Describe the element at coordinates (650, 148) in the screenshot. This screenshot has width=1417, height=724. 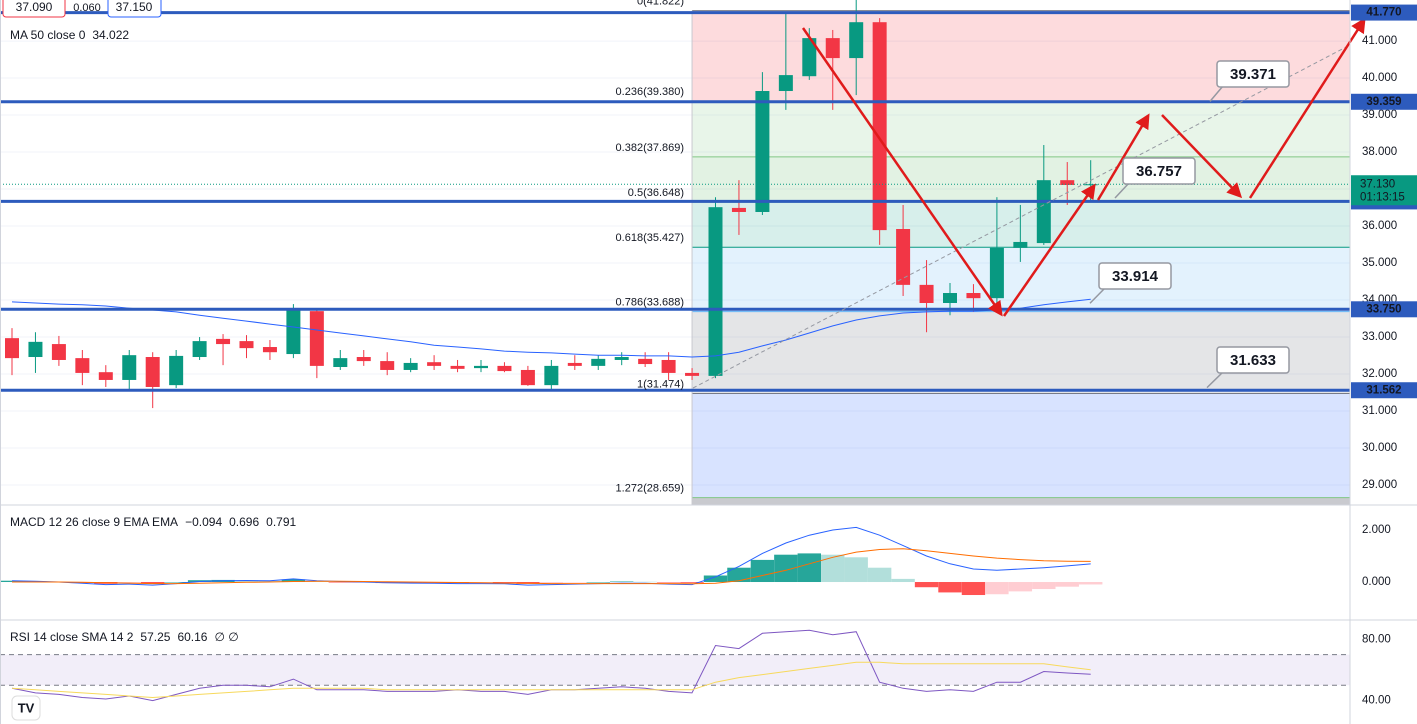
I see `fib-label: 0.382(37.869)` at that location.